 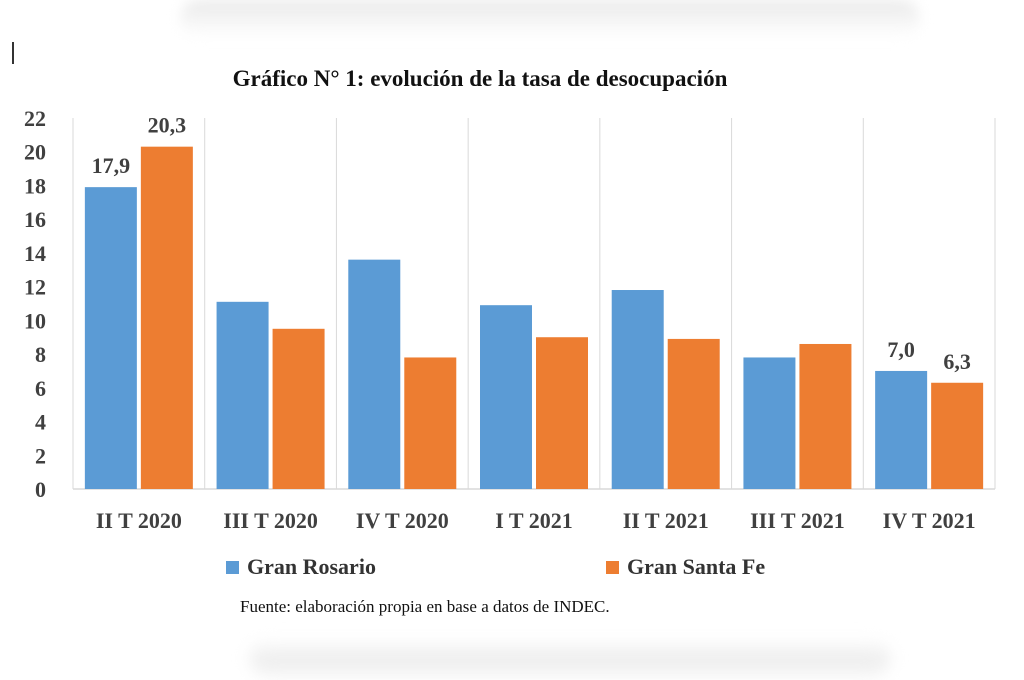 What do you see at coordinates (40, 388) in the screenshot?
I see `y-tick-label: 6` at bounding box center [40, 388].